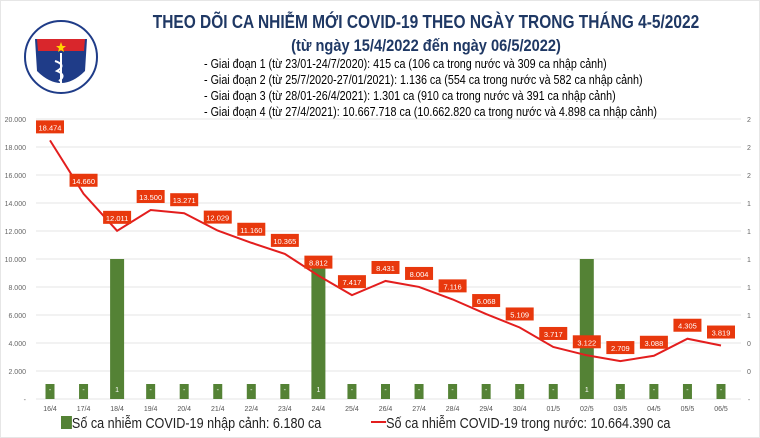 This screenshot has height=438, width=760. What do you see at coordinates (453, 409) in the screenshot?
I see `x-tick-label: 28/4` at bounding box center [453, 409].